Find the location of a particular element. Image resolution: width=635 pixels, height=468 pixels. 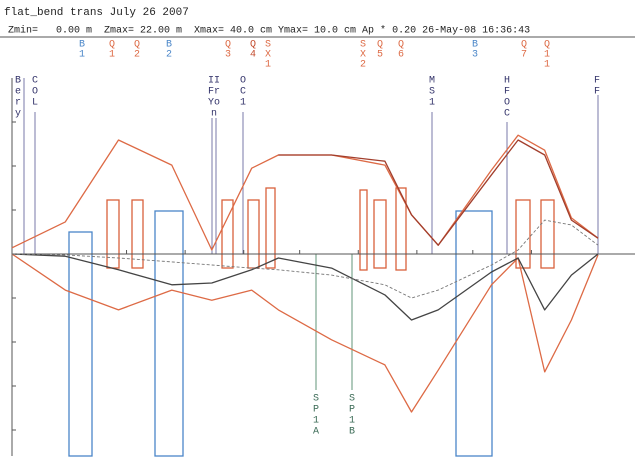

chart-title: flat_bend trans July 26 2007 is located at coordinates (96, 13).